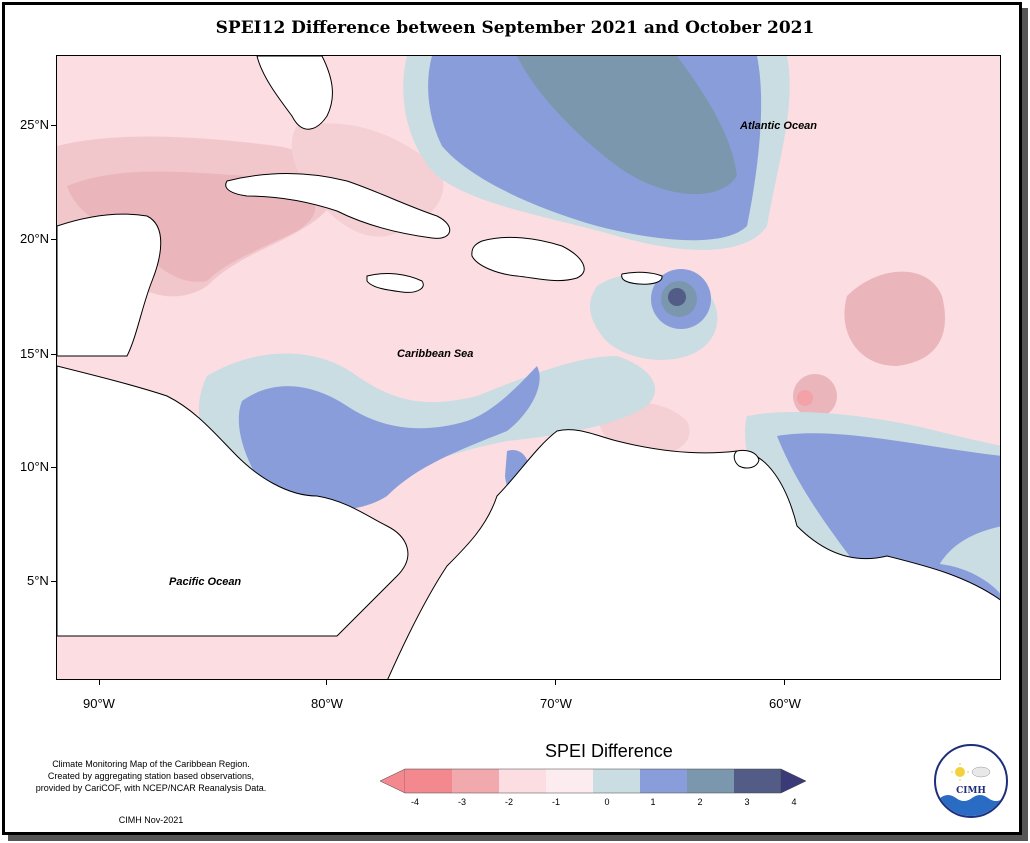  Describe the element at coordinates (793, 781) in the screenshot. I see `legend-arrow-right` at that location.